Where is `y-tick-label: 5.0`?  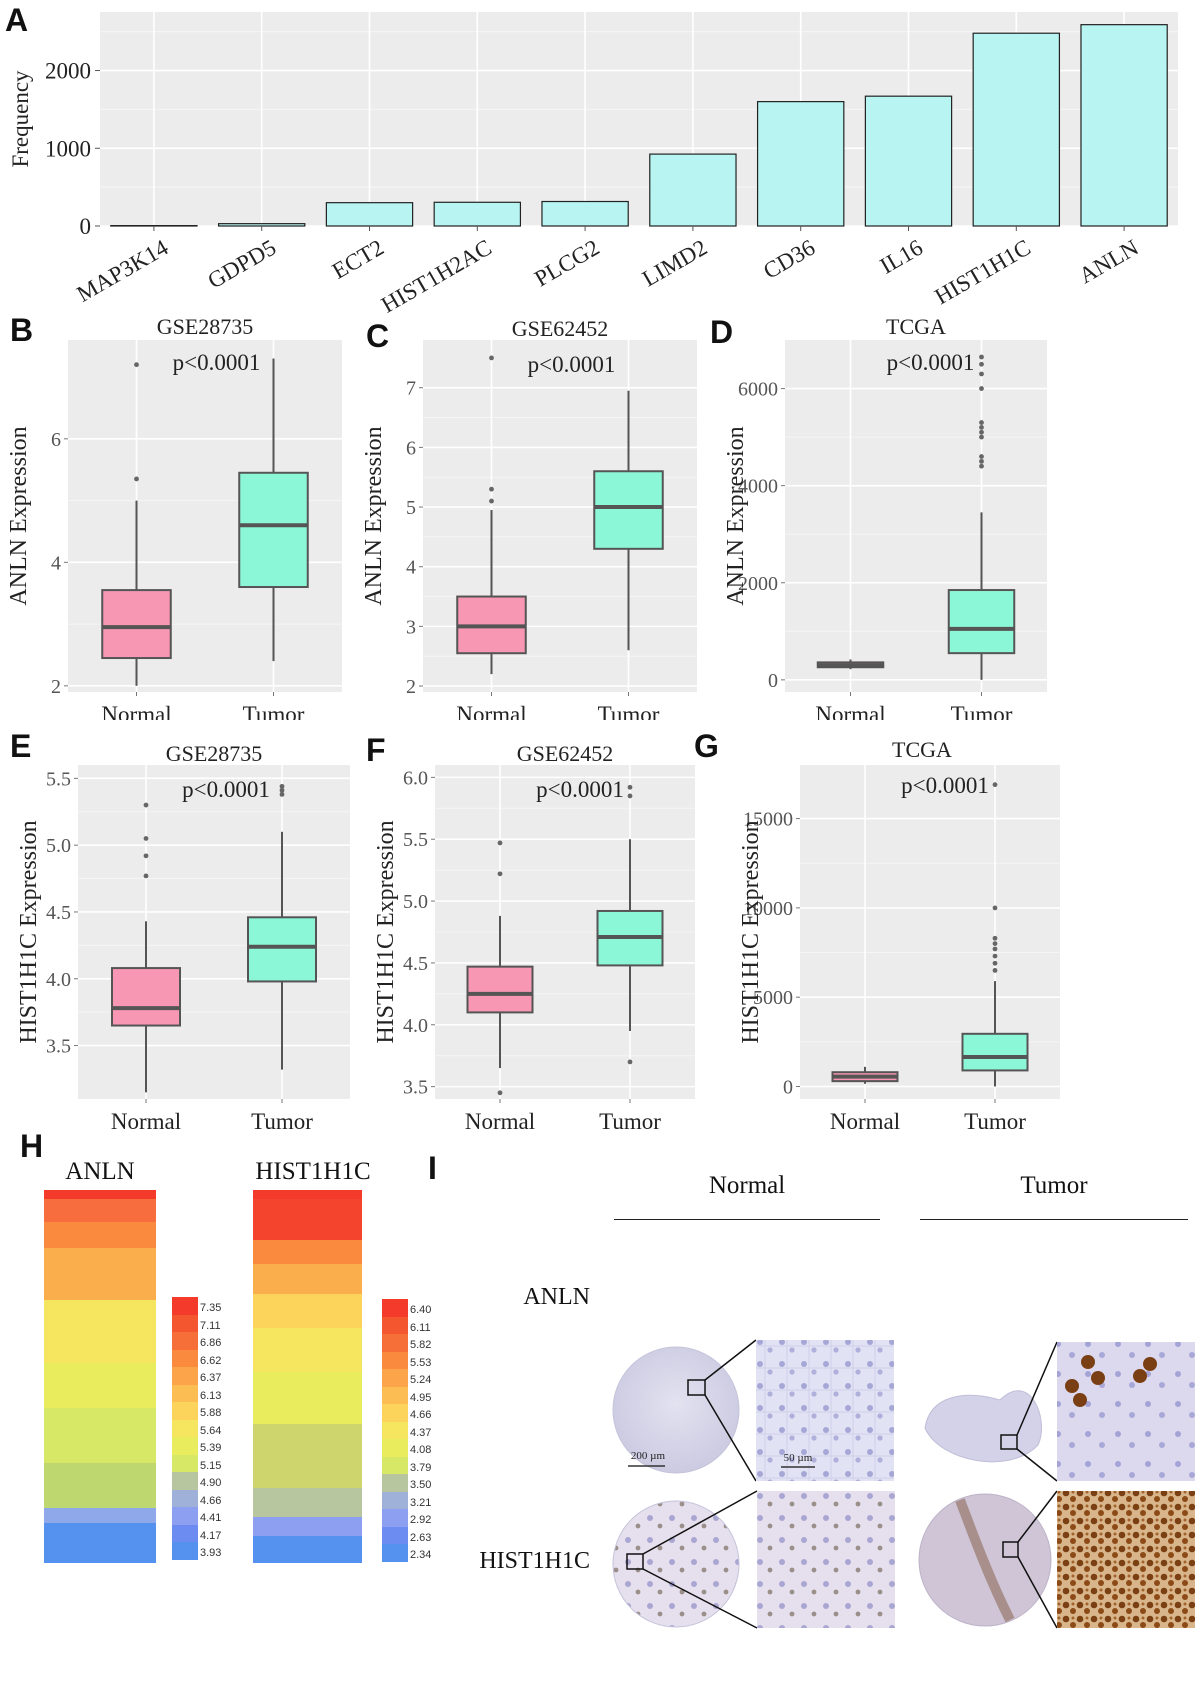 y-tick-label: 5.0 is located at coordinates (58, 846).